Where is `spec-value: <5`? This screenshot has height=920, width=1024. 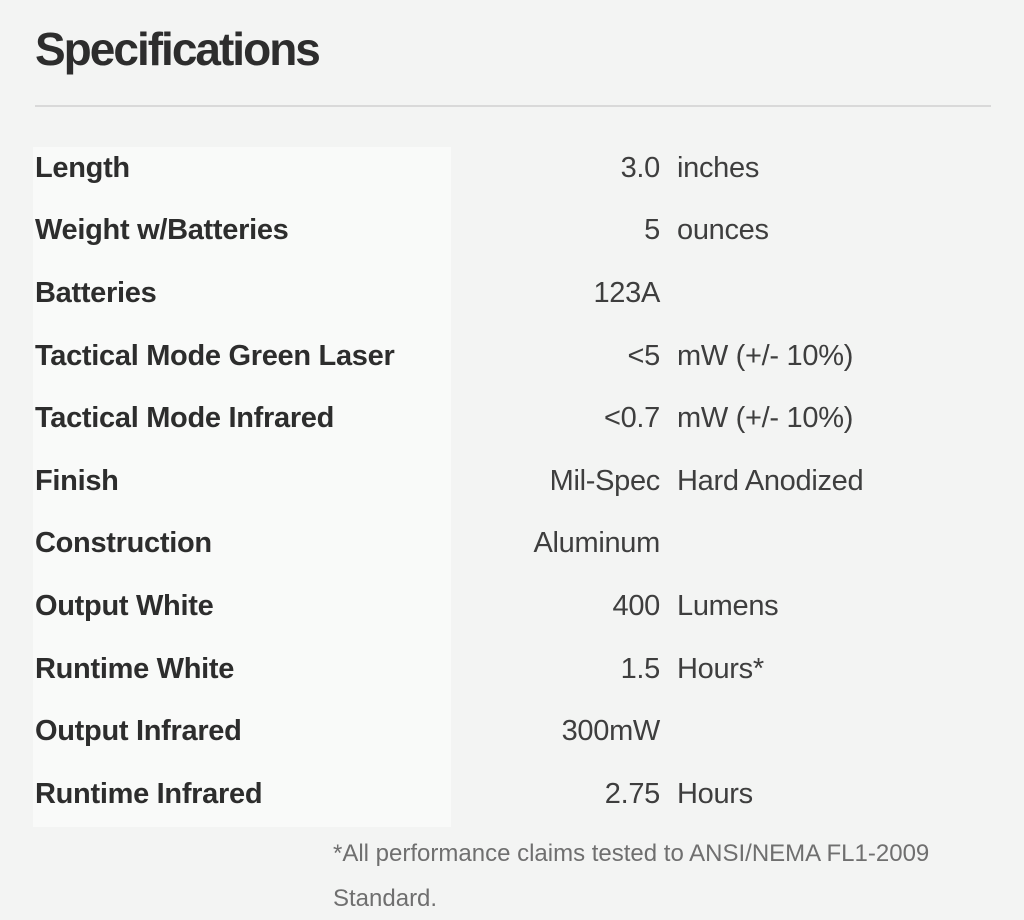
spec-value: <5 is located at coordinates (644, 355).